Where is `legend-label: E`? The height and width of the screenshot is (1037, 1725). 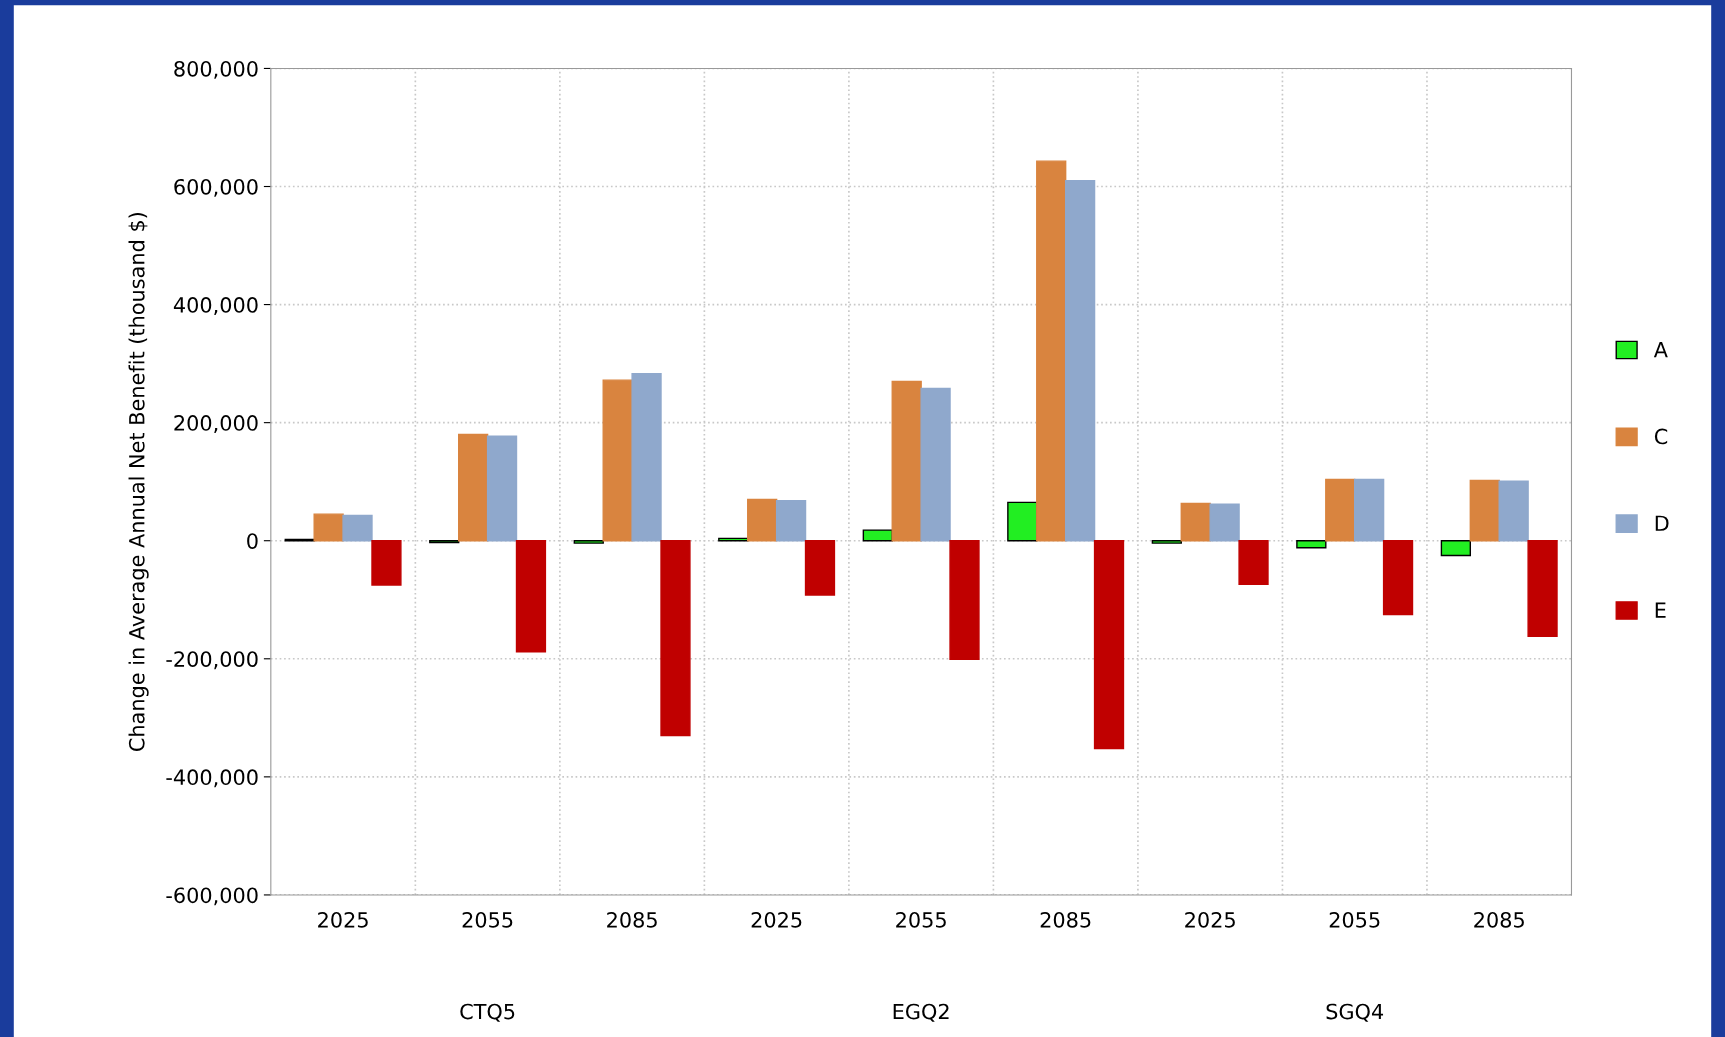 legend-label: E is located at coordinates (1660, 610).